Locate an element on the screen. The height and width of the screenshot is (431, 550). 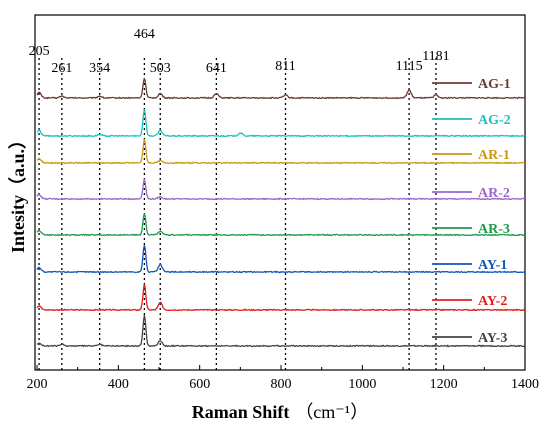
peak-label: 503 is located at coordinates (160, 68).